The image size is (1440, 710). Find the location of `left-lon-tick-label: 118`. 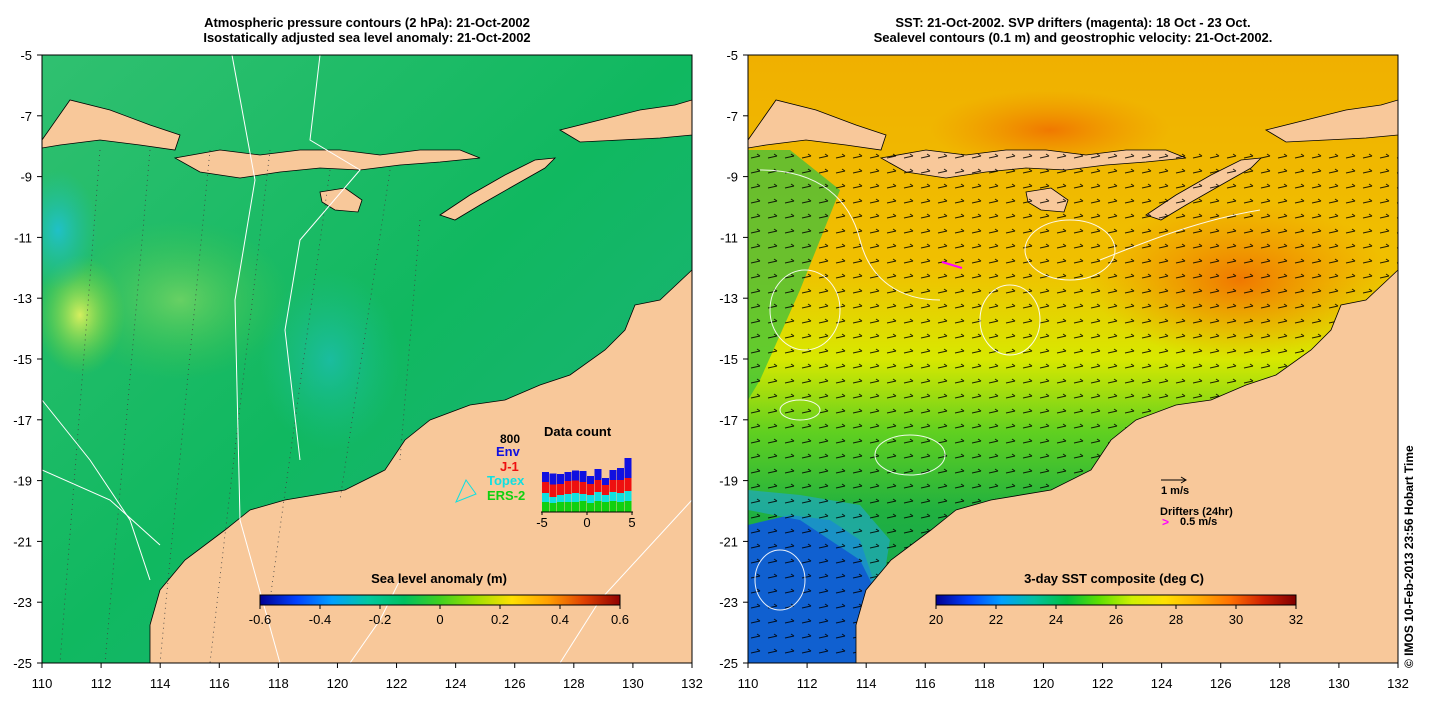

left-lon-tick-label: 118 is located at coordinates (278, 683).